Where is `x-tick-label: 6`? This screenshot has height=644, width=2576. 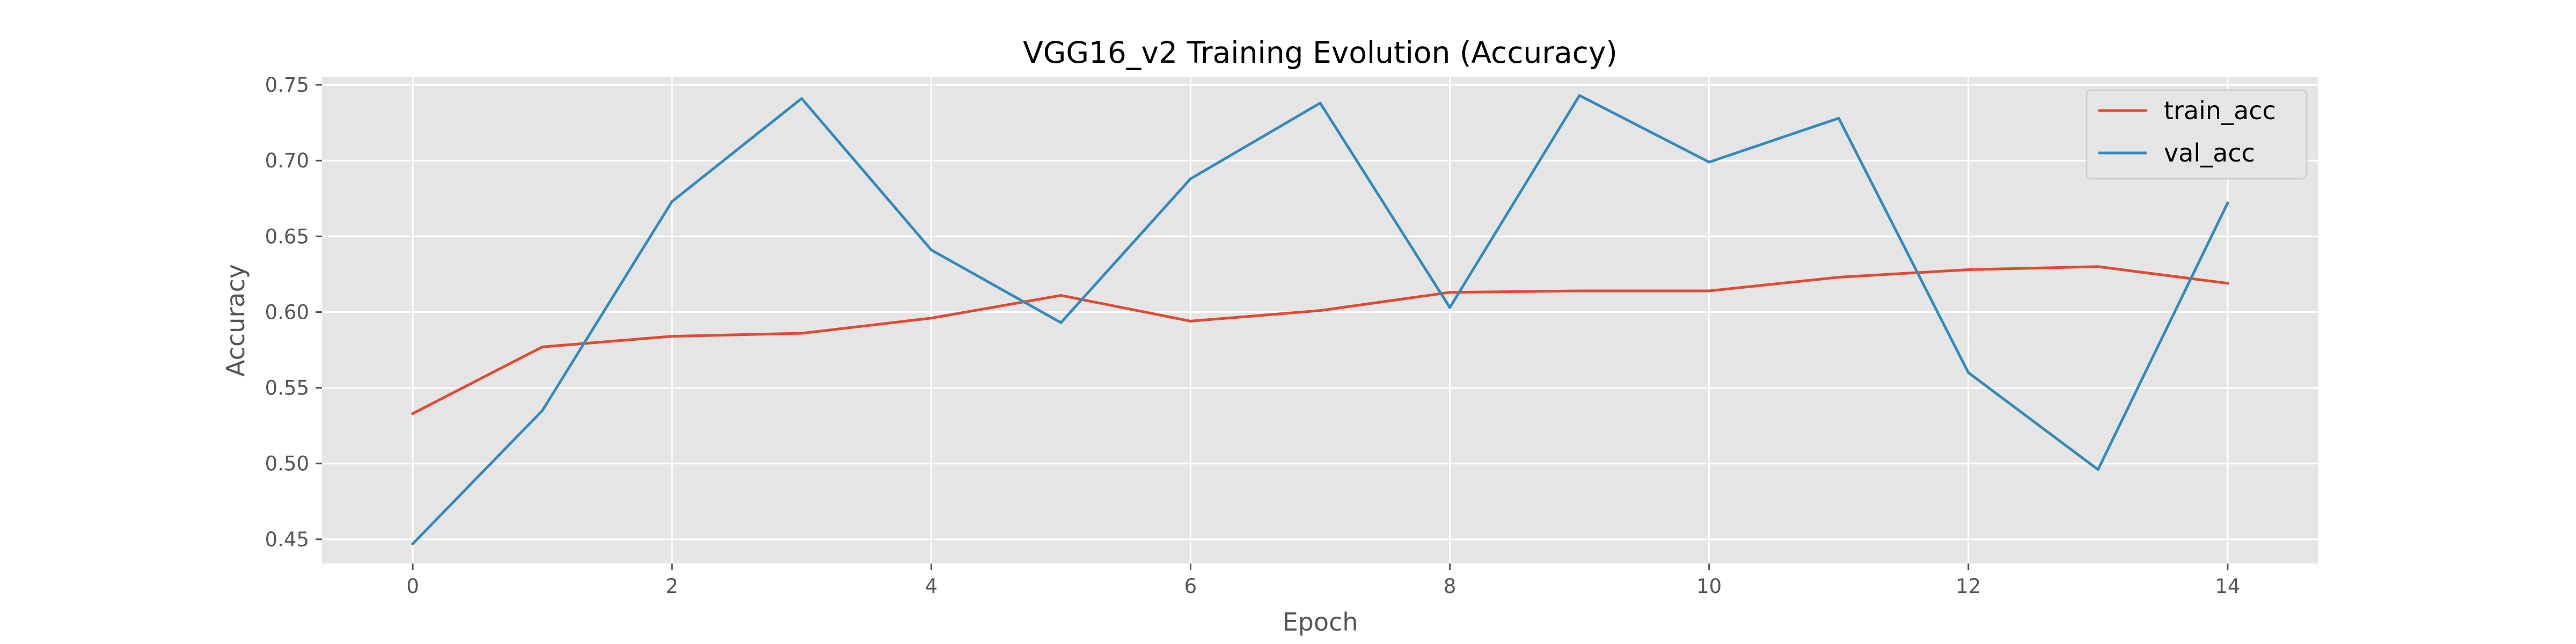 x-tick-label: 6 is located at coordinates (1190, 586).